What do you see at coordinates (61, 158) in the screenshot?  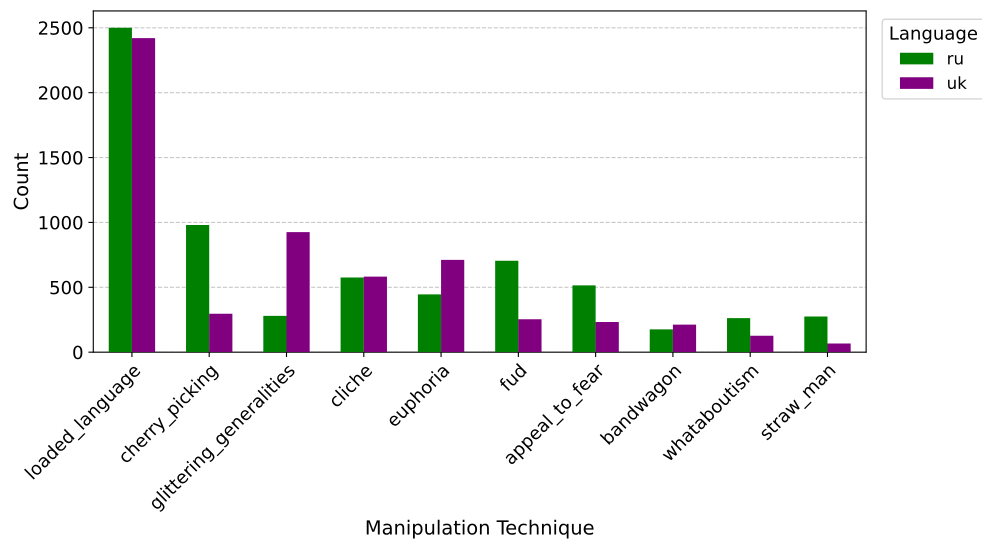 I see `y-tick-label: 1500` at bounding box center [61, 158].